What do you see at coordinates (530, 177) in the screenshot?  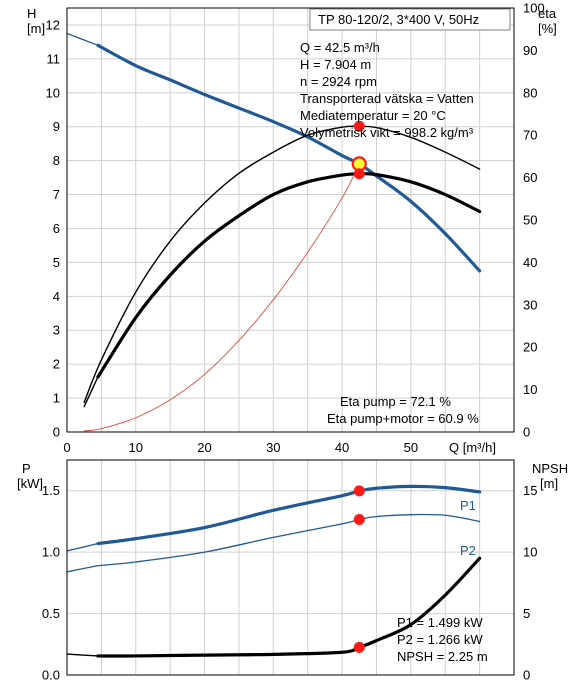 I see `y-right-tick-label: 60` at bounding box center [530, 177].